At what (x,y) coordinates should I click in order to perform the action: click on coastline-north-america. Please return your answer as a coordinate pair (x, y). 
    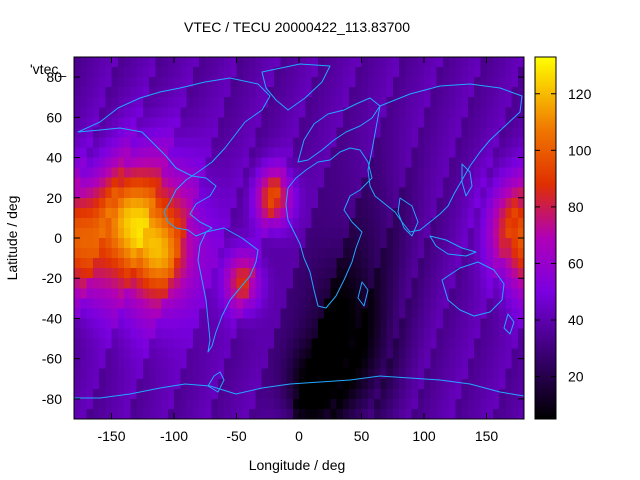
    Looking at the image, I should click on (174, 157).